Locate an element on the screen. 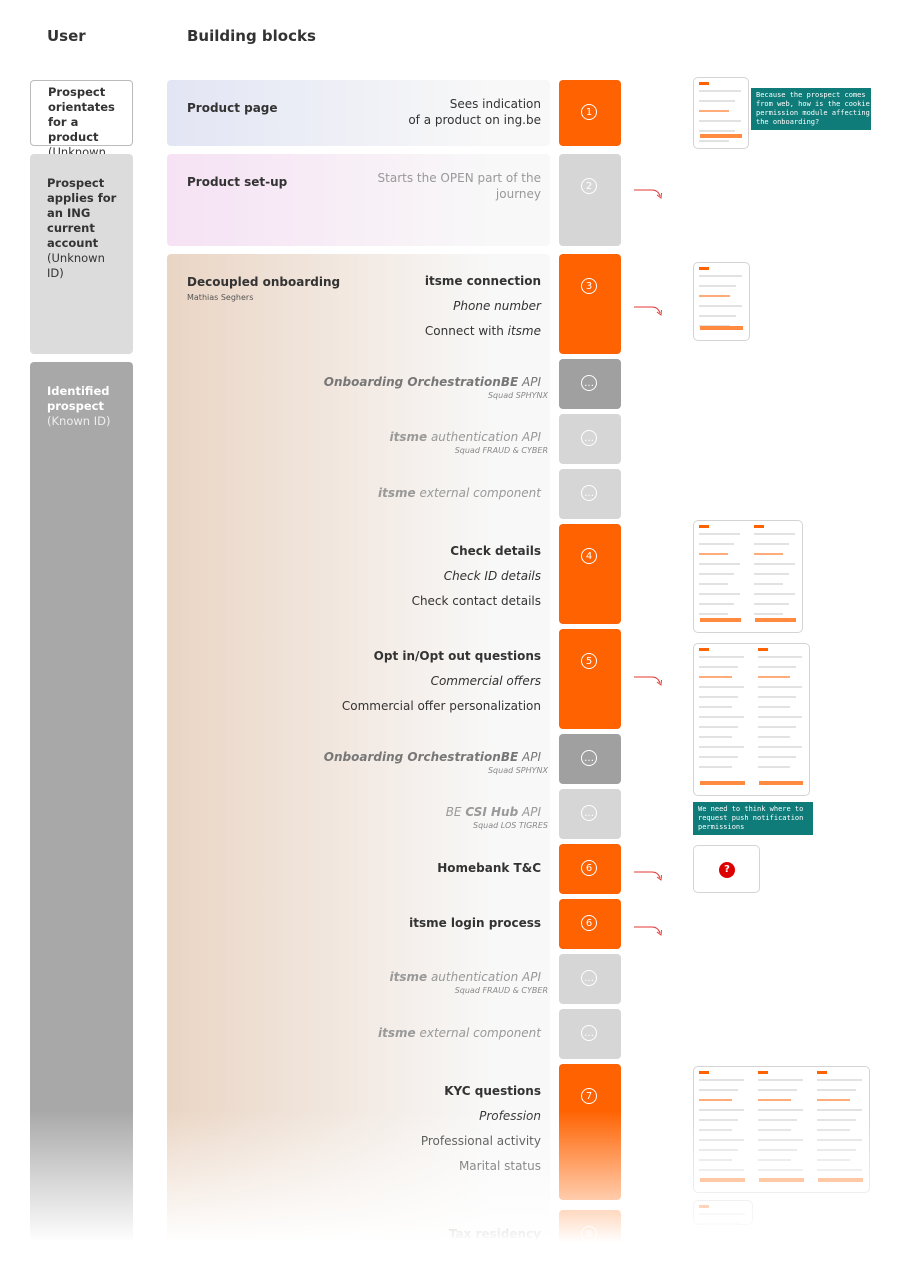 Image resolution: width=900 pixels, height=1266 pixels. text-part: Opt in/Opt out questions is located at coordinates (457, 656).